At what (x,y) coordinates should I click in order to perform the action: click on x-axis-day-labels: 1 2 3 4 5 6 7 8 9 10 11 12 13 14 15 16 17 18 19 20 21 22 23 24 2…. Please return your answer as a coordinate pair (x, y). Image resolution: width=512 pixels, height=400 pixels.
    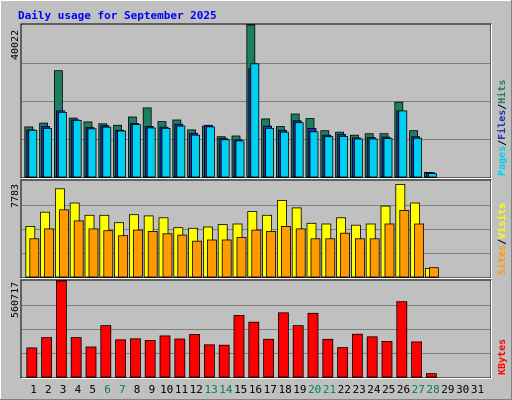
    Looking at the image, I should click on (257, 389).